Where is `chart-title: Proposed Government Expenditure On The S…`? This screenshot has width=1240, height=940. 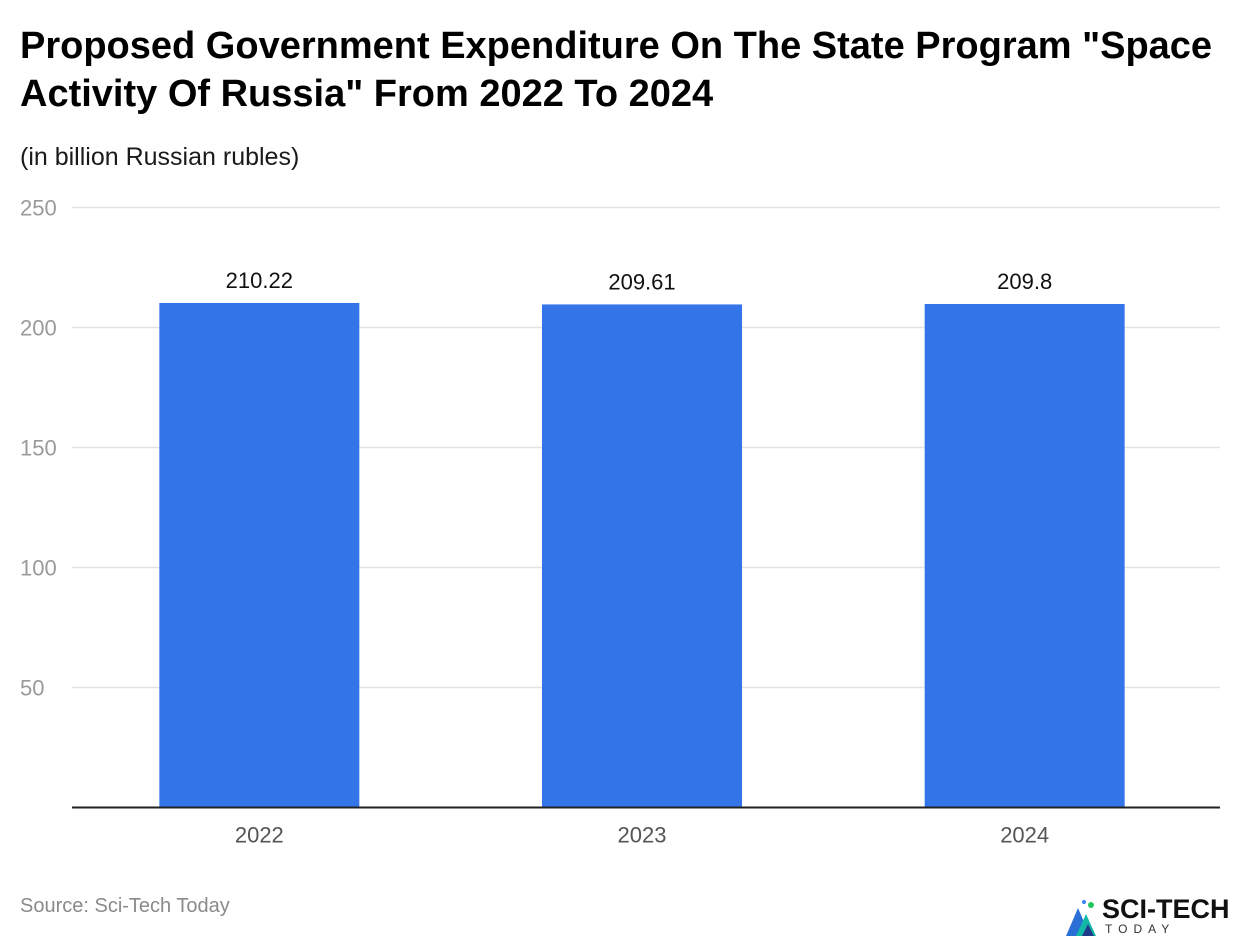
chart-title: Proposed Government Expenditure On The S… is located at coordinates (616, 70).